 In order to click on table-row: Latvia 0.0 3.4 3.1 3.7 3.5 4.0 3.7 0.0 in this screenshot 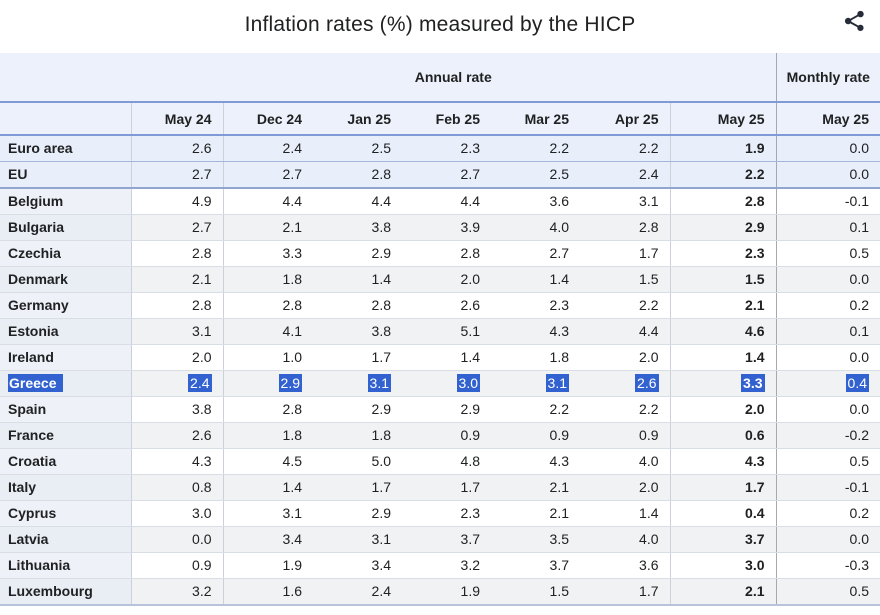, I will do `click(440, 539)`.